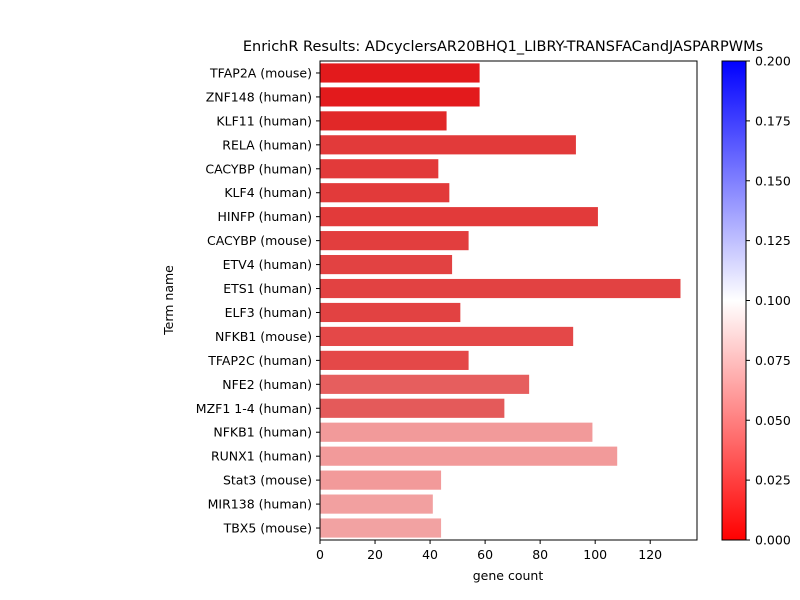 Image resolution: width=800 pixels, height=600 pixels. What do you see at coordinates (168, 300) in the screenshot?
I see `y-axis-label: Term name` at bounding box center [168, 300].